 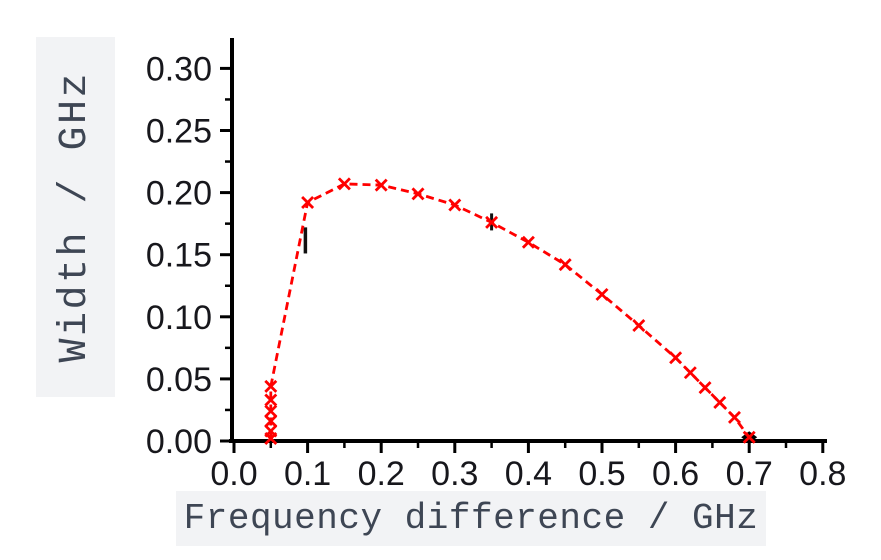 I want to click on y-tick-label: 0.20, so click(x=179, y=194).